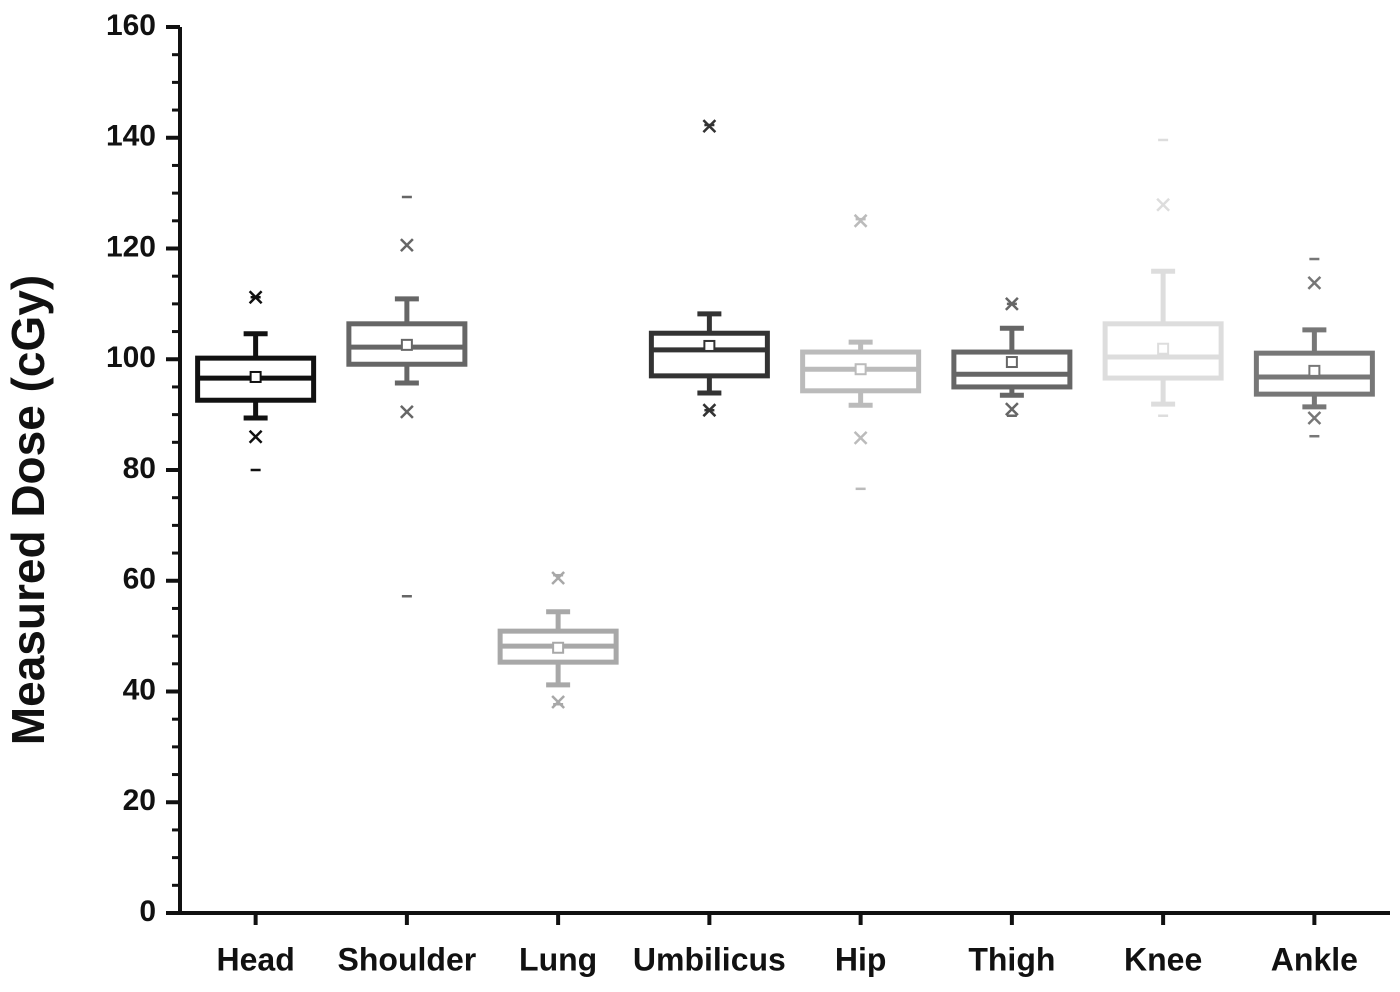  Describe the element at coordinates (407, 959) in the screenshot. I see `x-tick-label: Shoulder` at that location.